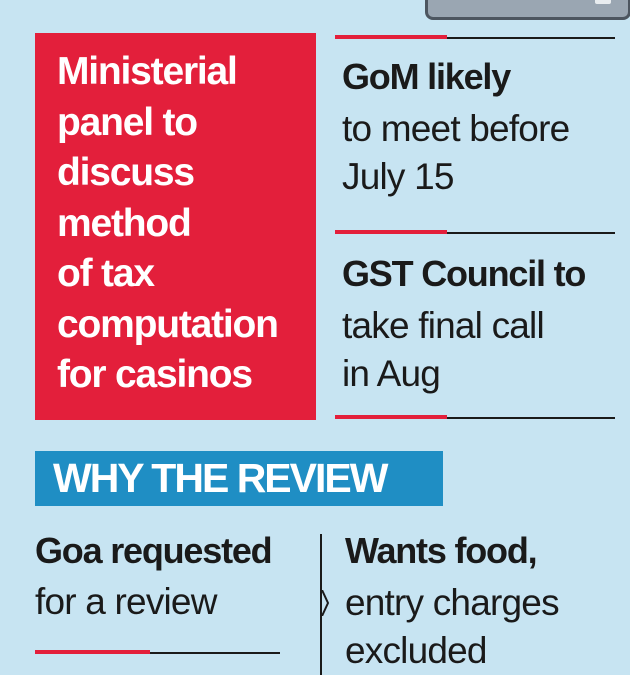  What do you see at coordinates (106, 273) in the screenshot?
I see `panel-line: of tax` at bounding box center [106, 273].